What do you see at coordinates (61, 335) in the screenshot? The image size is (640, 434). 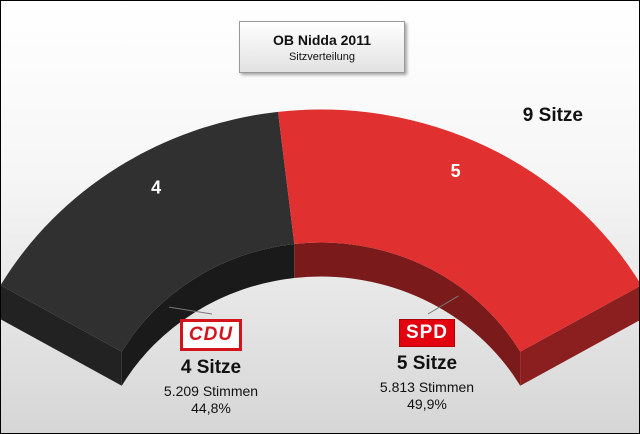 I see `seat-arc-cdu-left-cap` at bounding box center [61, 335].